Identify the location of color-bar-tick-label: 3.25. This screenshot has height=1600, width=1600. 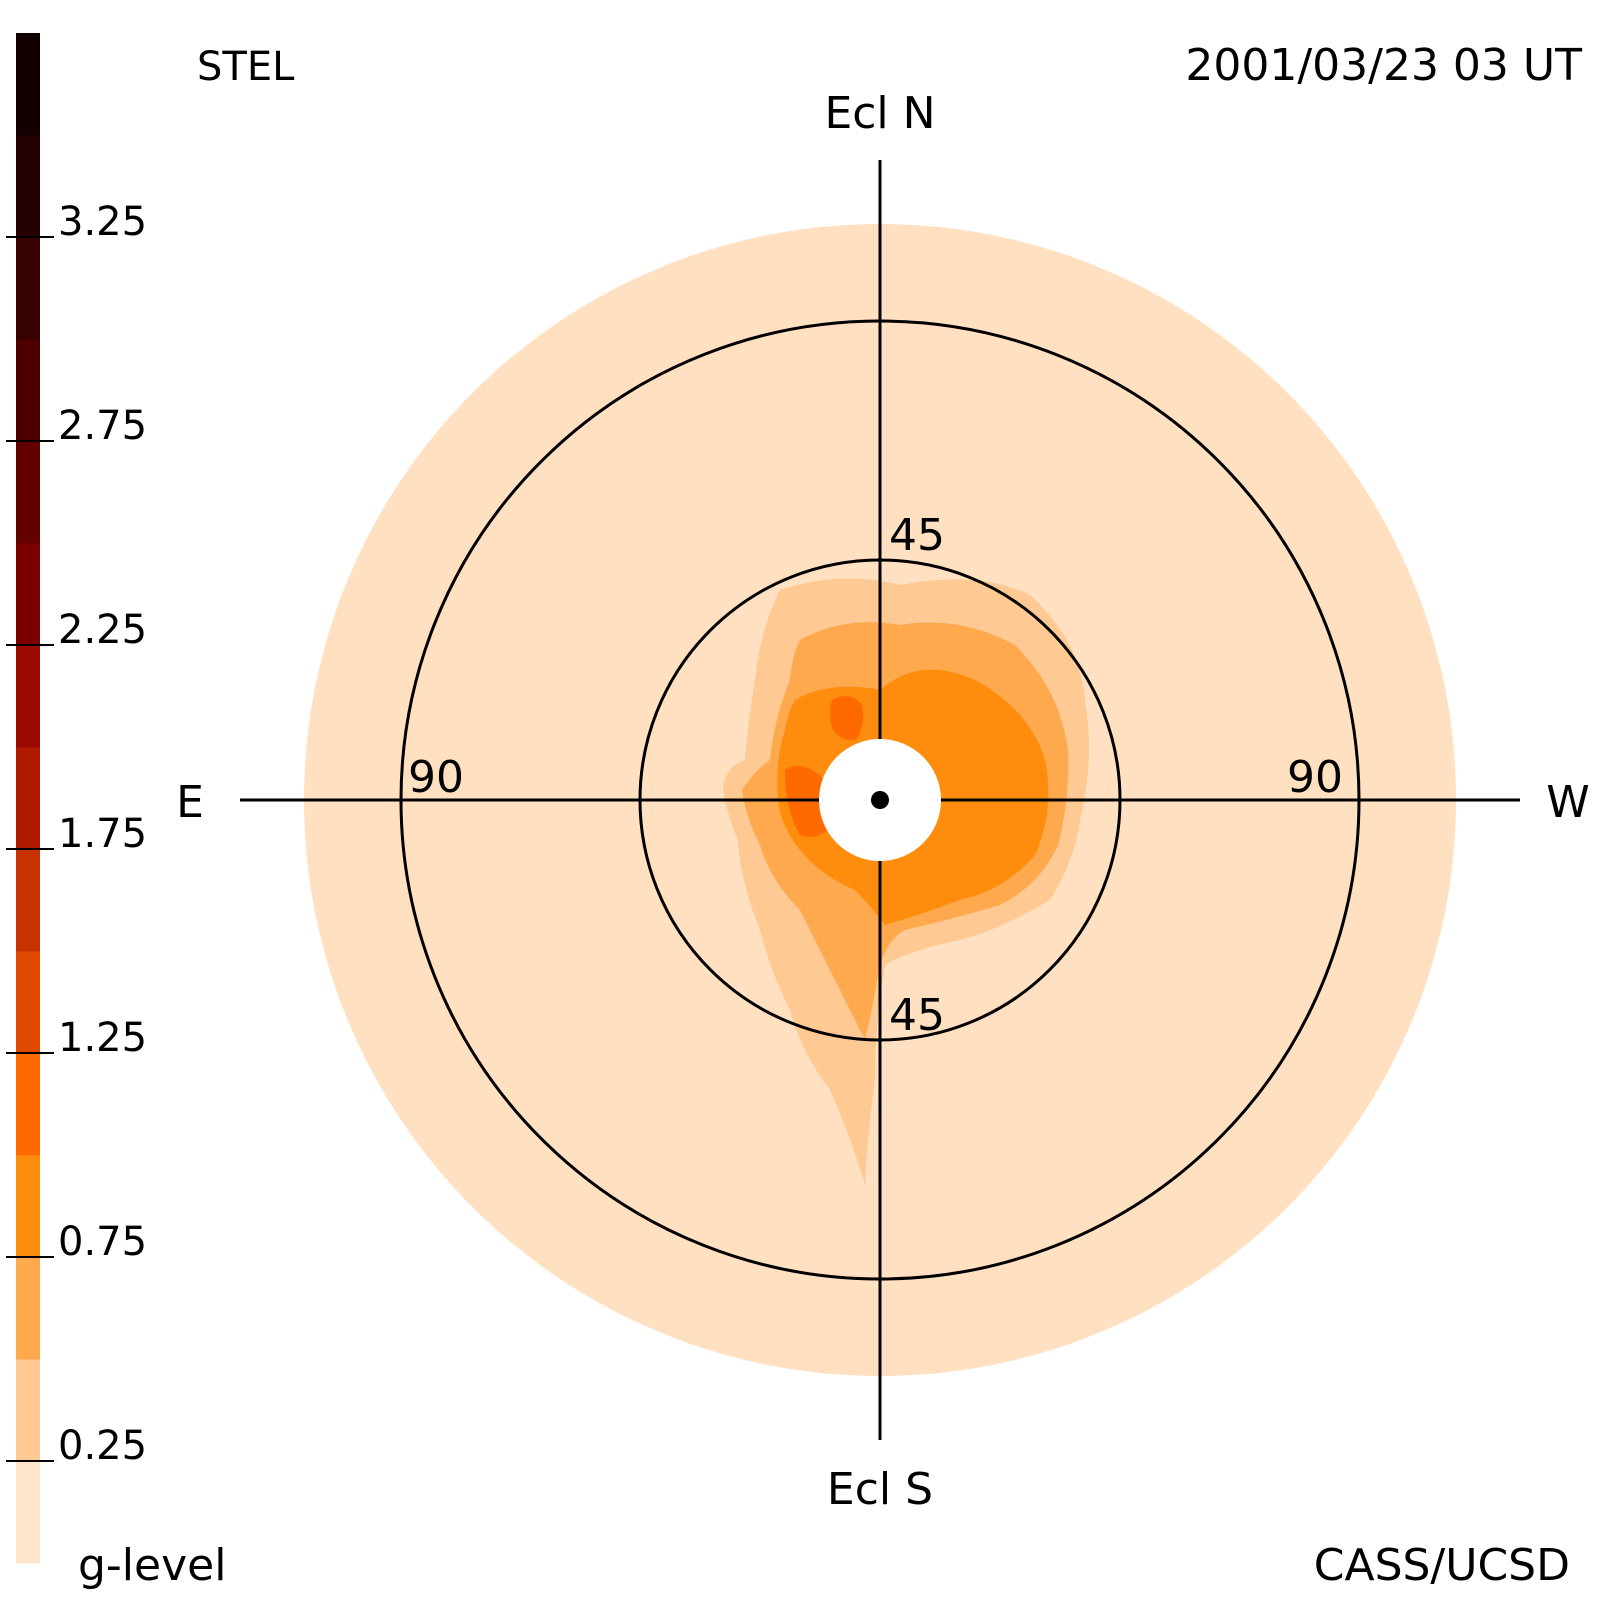
(102, 222).